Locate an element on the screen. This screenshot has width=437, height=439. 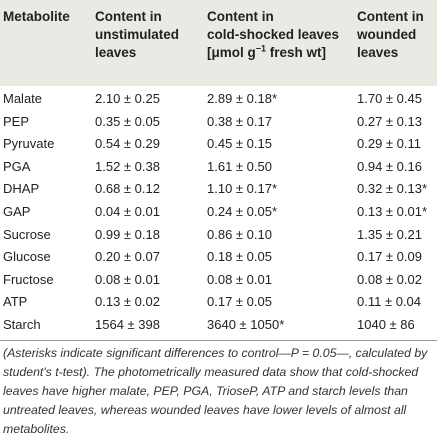
header-text: Metabolite is located at coordinates (36, 16).